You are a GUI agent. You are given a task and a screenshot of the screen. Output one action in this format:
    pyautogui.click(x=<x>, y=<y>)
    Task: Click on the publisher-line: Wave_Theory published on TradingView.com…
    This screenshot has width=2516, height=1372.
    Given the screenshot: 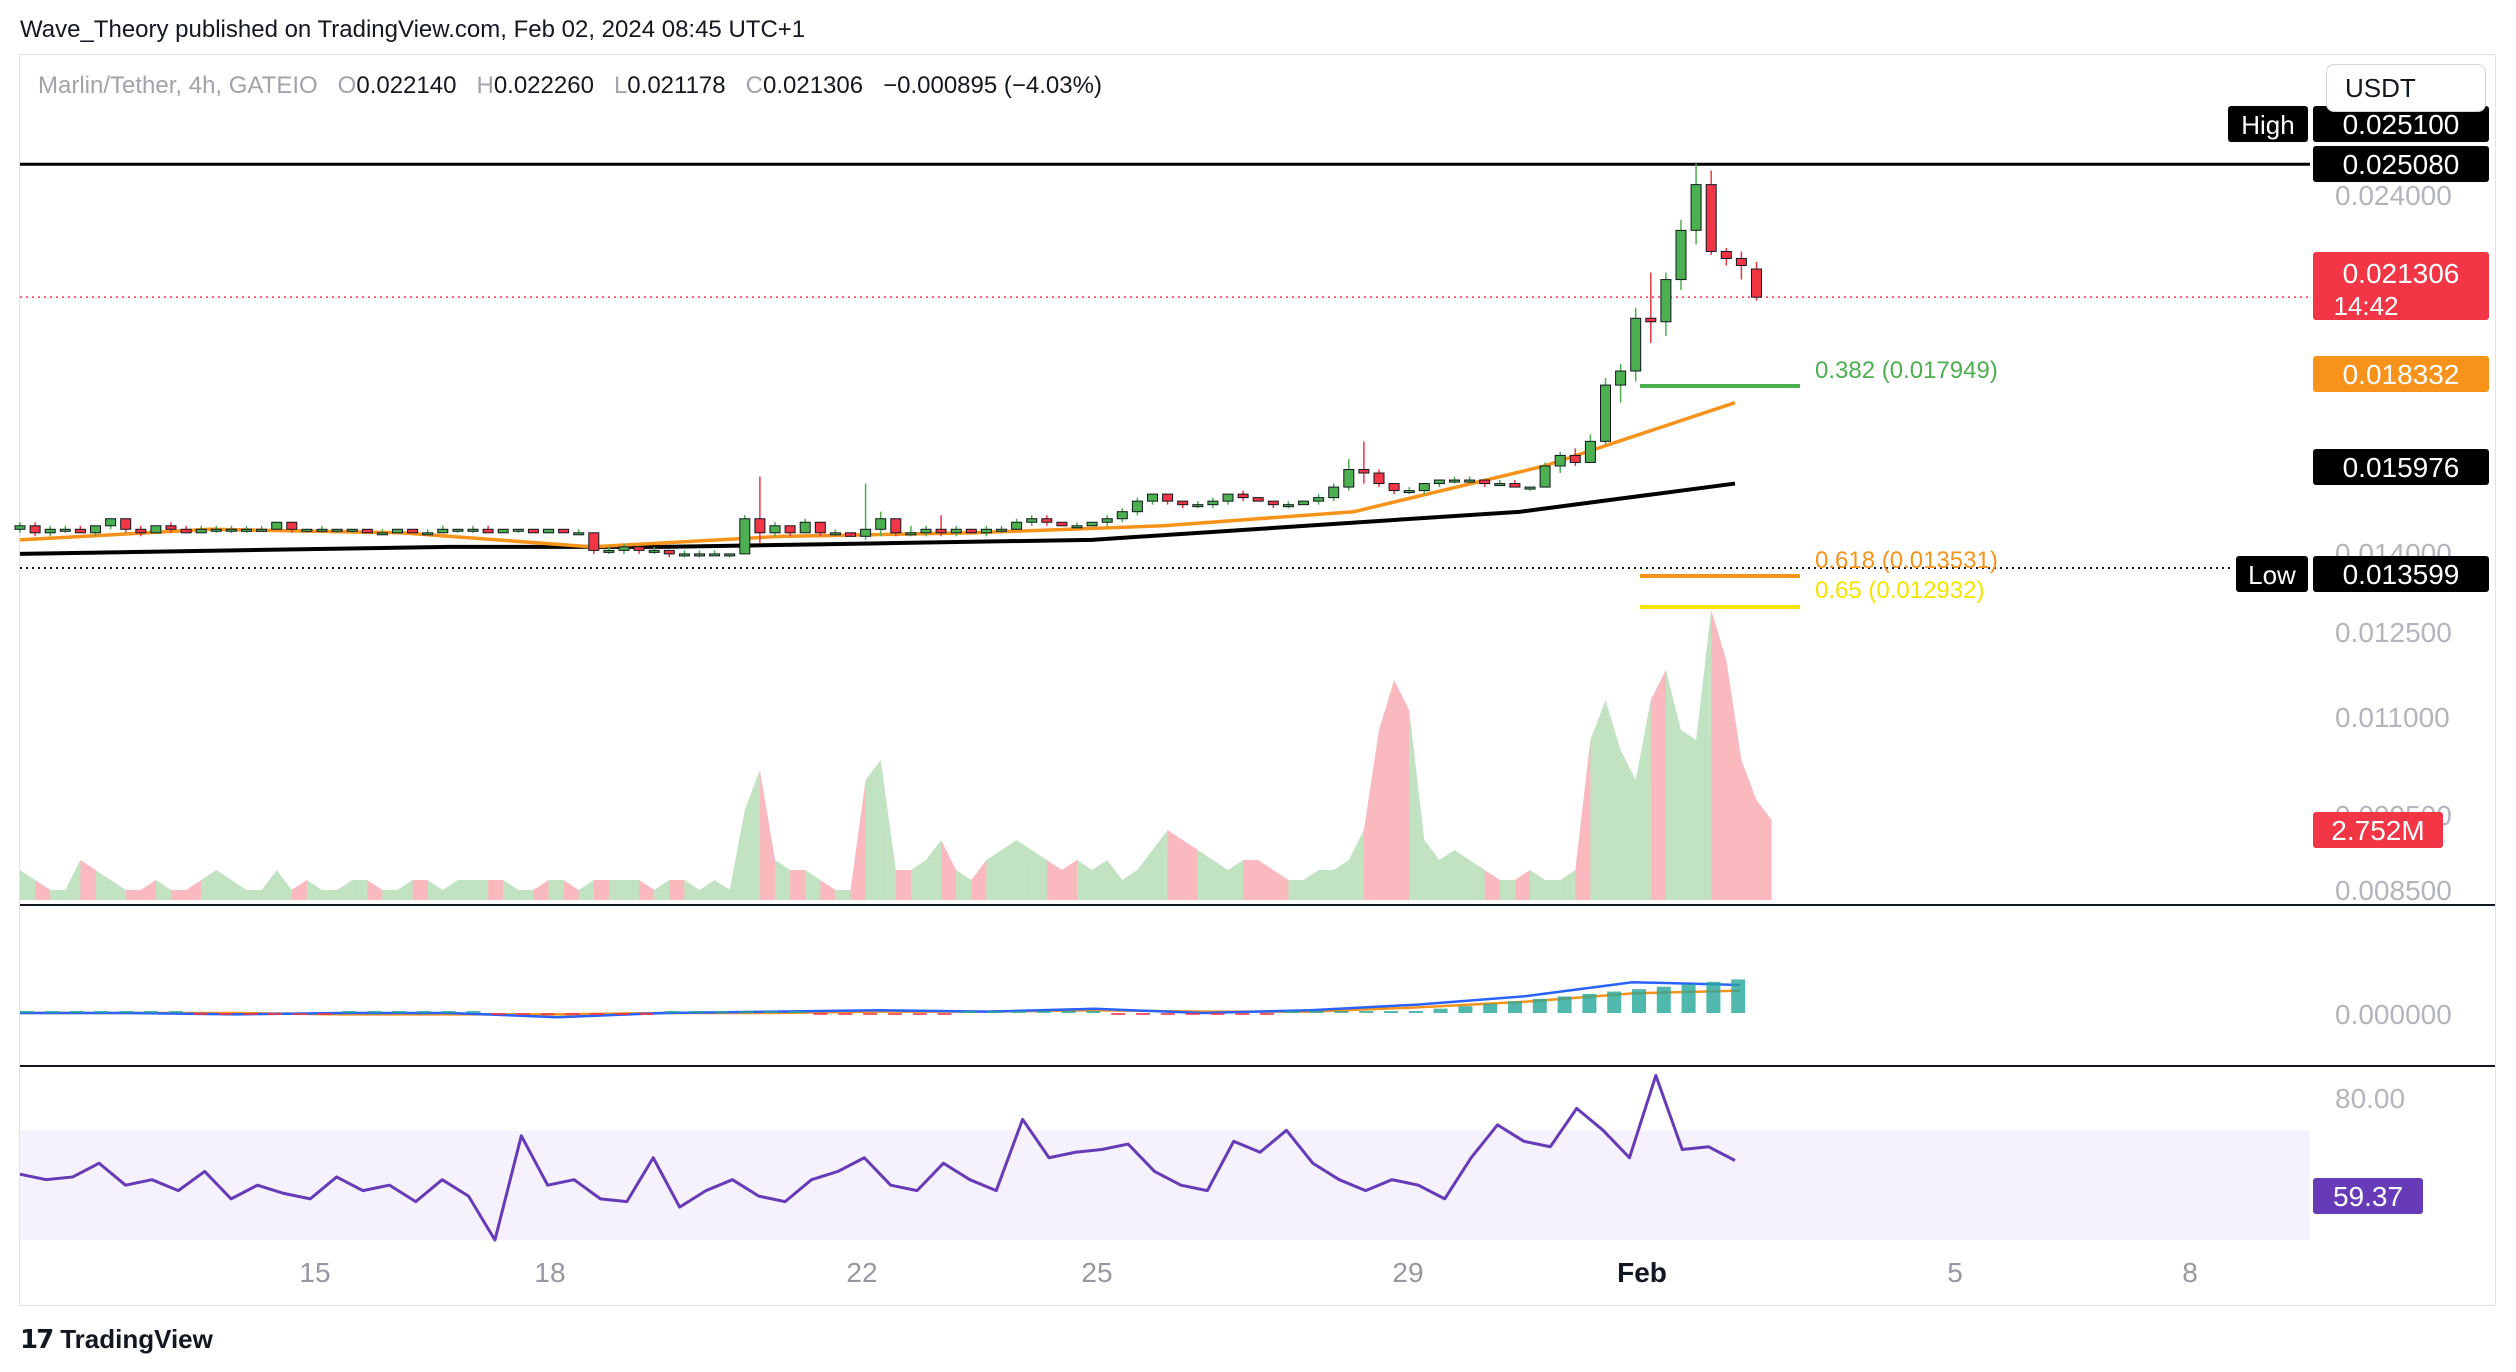 What is the action you would take?
    pyautogui.click(x=413, y=29)
    